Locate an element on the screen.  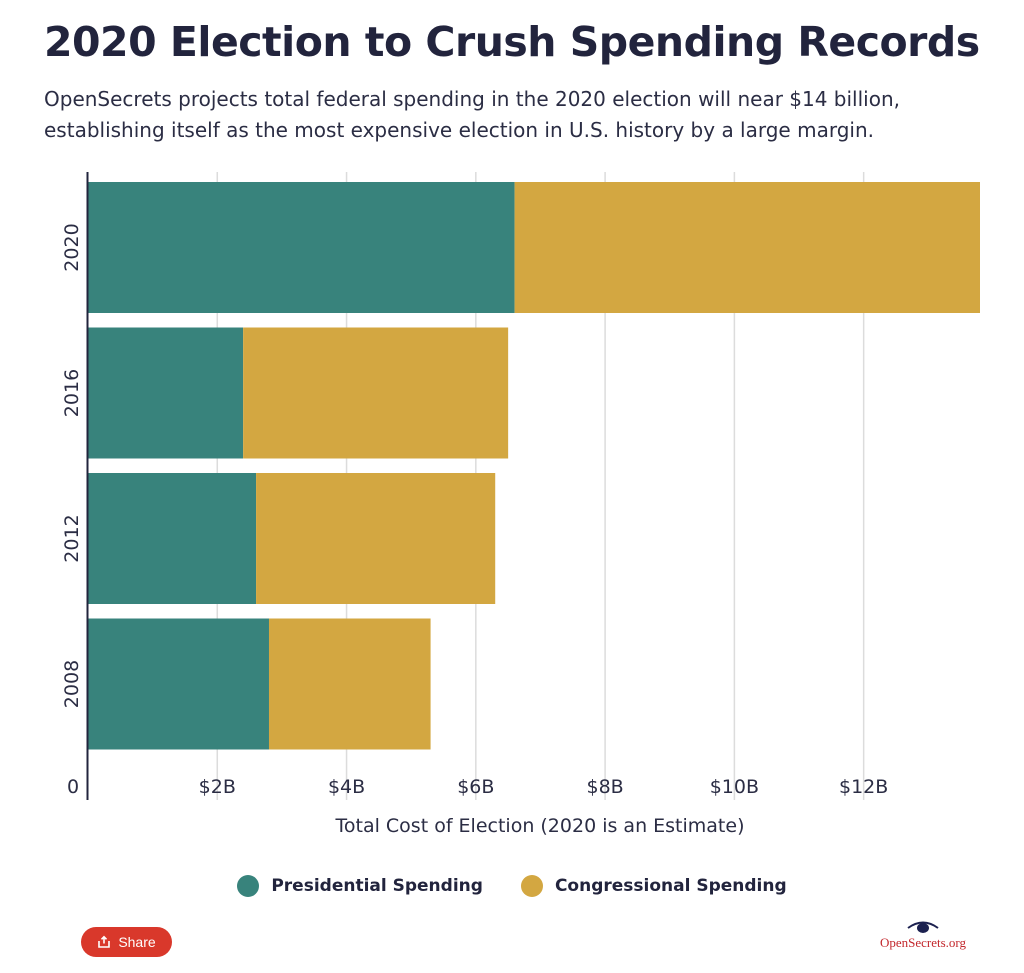
bar-2020-congressional is located at coordinates (747, 247).